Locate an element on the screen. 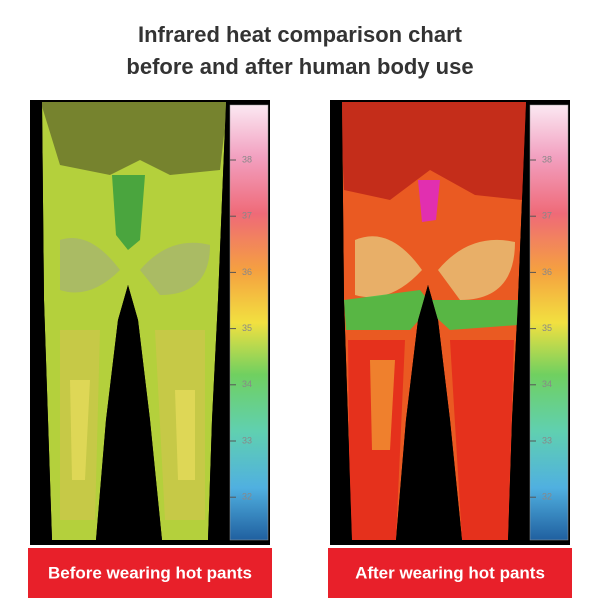 This screenshot has height=600, width=600. panel-label: Before wearing hot pants is located at coordinates (150, 572).